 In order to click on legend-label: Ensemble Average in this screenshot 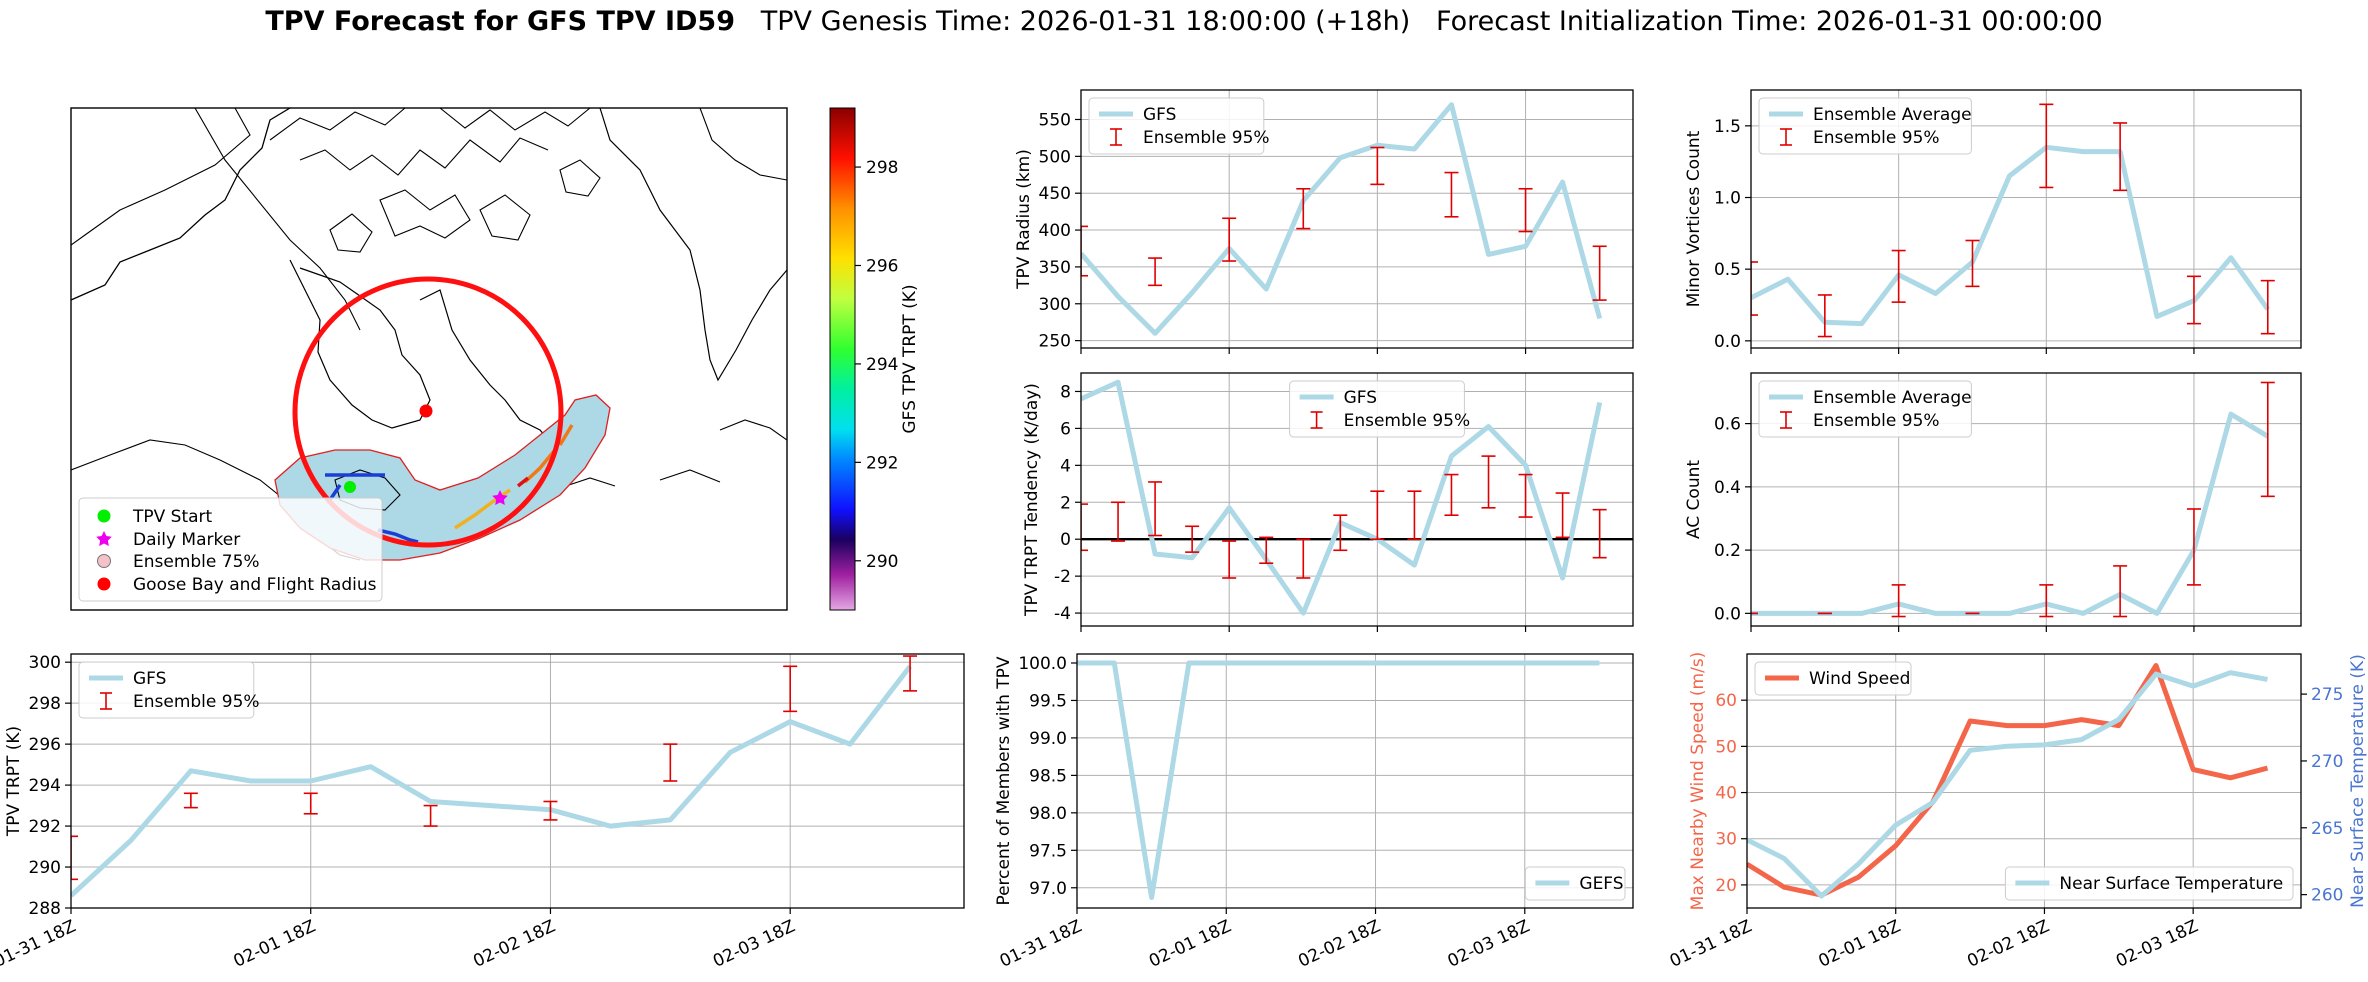, I will do `click(1892, 398)`.